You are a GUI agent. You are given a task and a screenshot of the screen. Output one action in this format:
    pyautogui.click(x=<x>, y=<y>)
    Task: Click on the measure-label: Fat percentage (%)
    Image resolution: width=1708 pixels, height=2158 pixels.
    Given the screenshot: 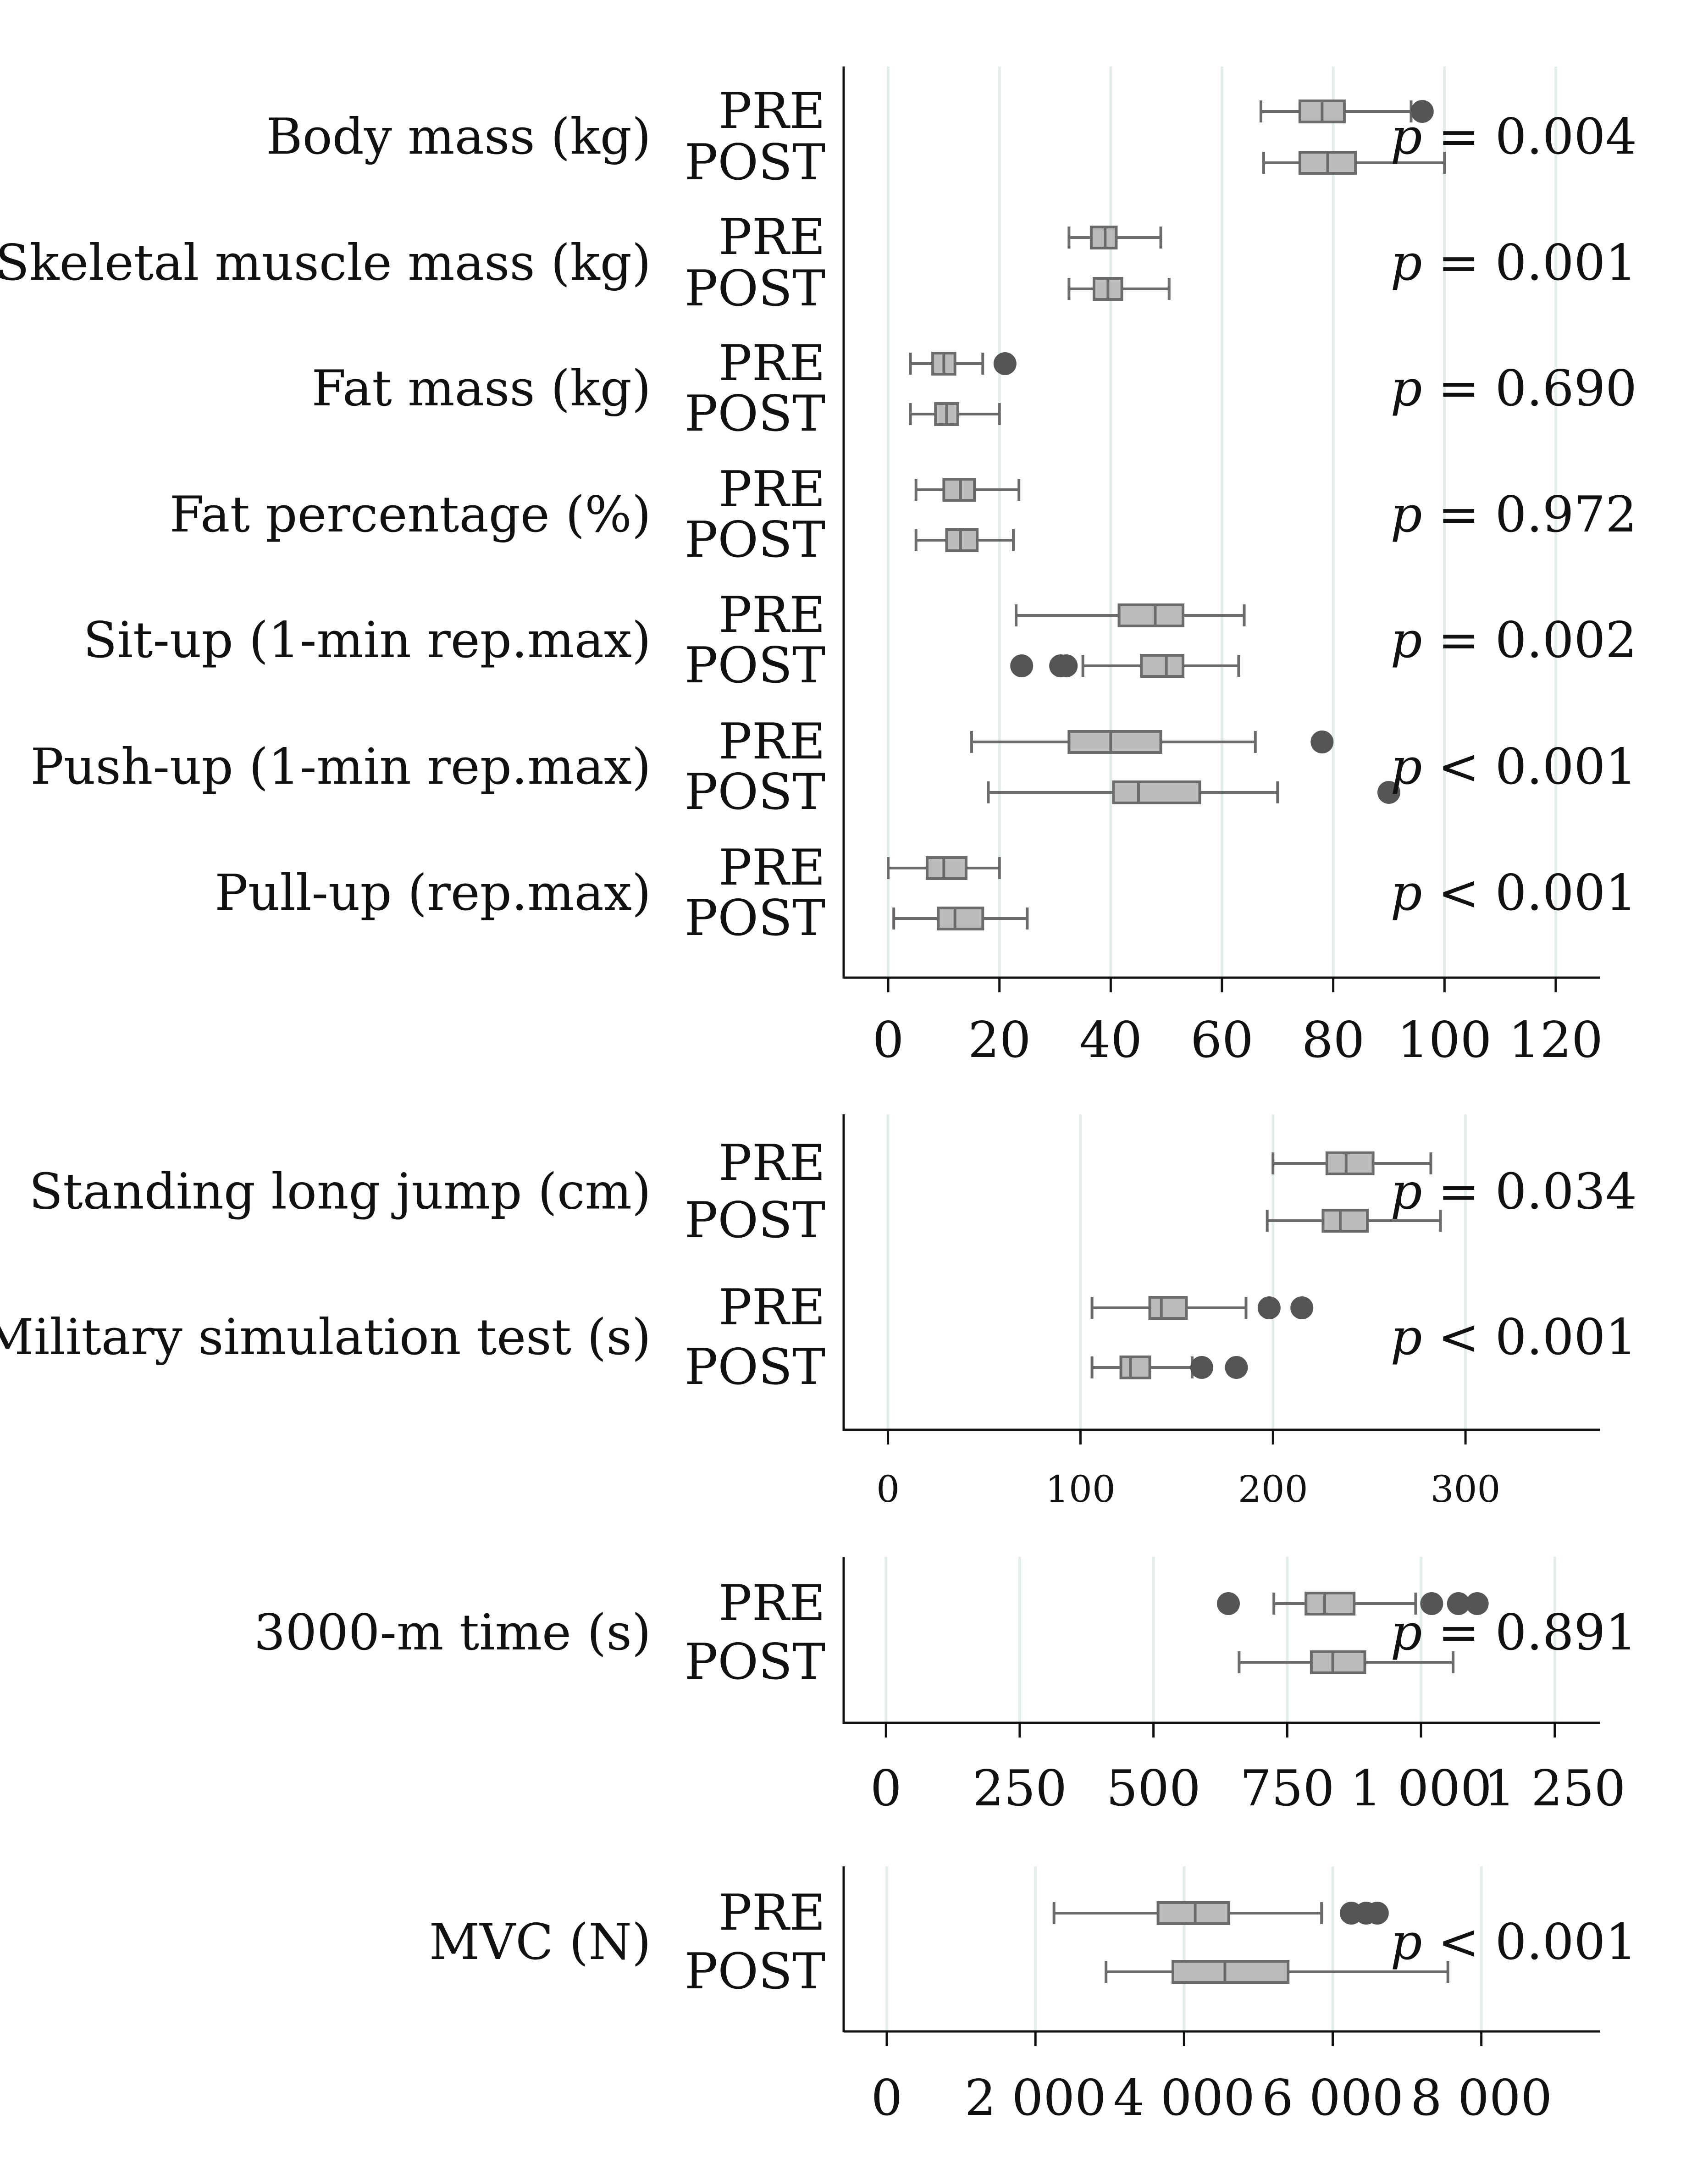 What is the action you would take?
    pyautogui.click(x=410, y=514)
    